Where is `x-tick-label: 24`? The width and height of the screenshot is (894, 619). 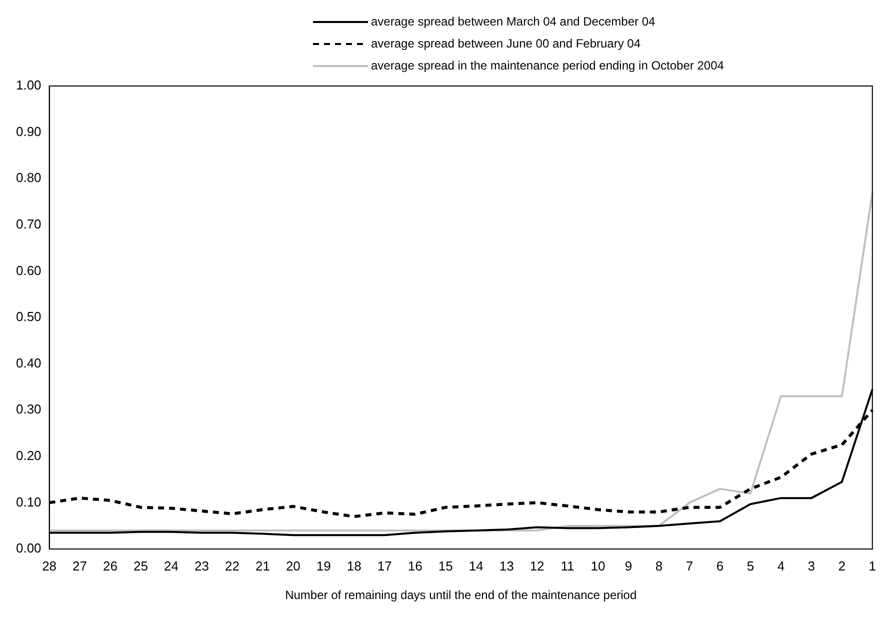
x-tick-label: 24 is located at coordinates (171, 566).